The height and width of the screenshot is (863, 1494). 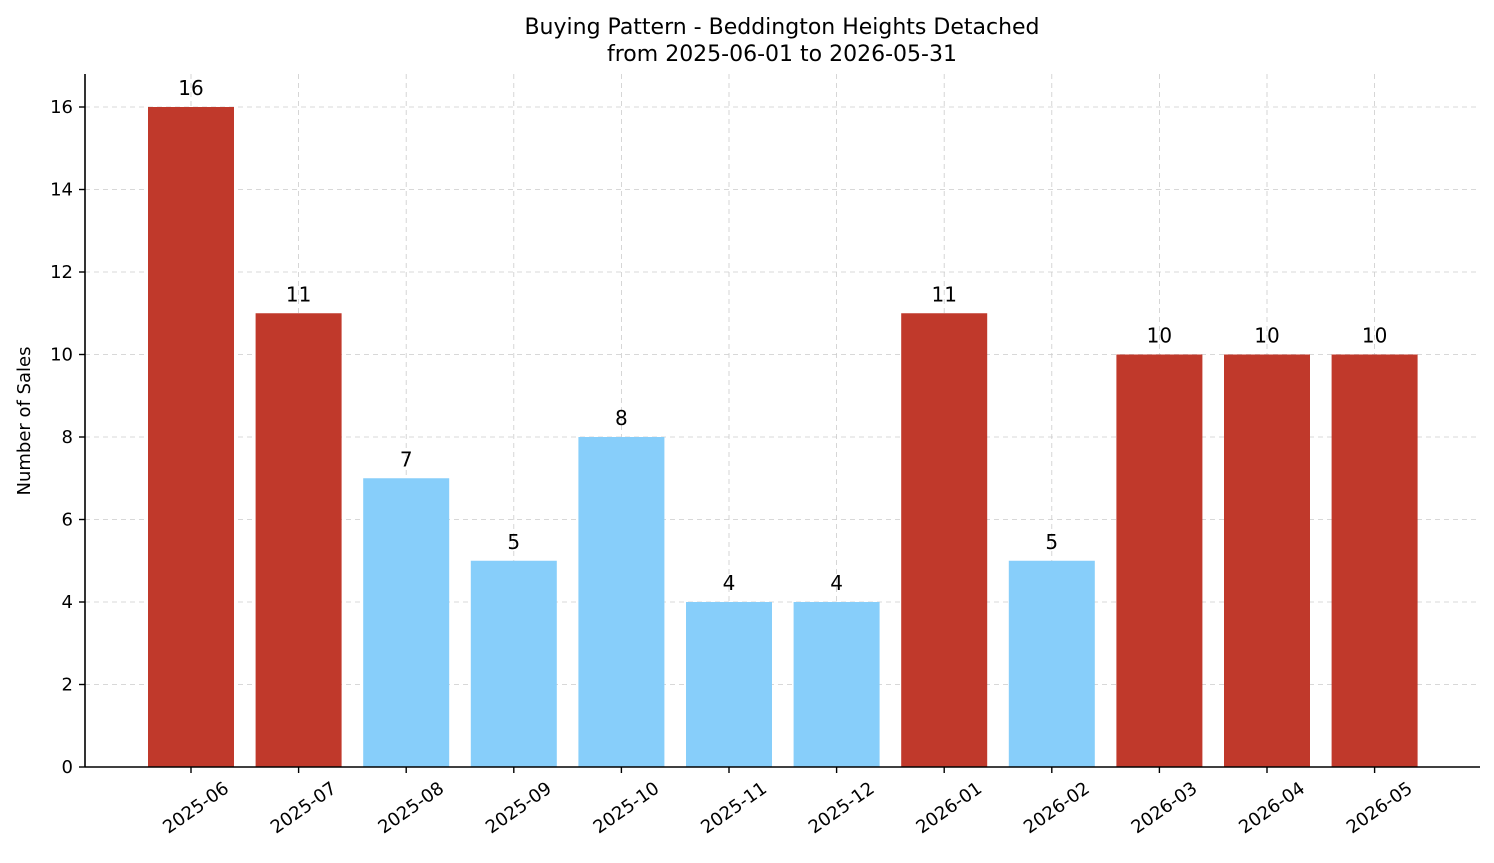 What do you see at coordinates (67, 767) in the screenshot?
I see `y-tick-label: 0` at bounding box center [67, 767].